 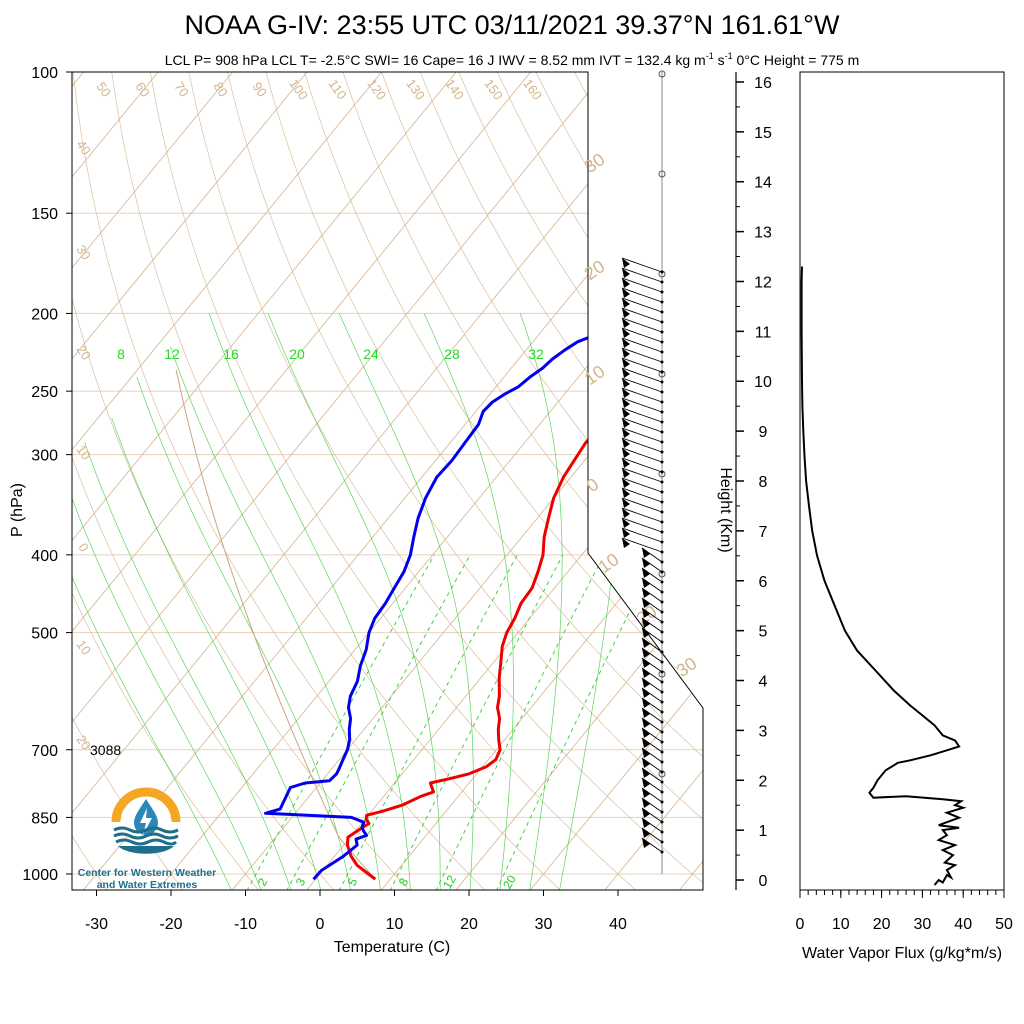 What do you see at coordinates (593, 485) in the screenshot?
I see `adiabat-label: 0` at bounding box center [593, 485].